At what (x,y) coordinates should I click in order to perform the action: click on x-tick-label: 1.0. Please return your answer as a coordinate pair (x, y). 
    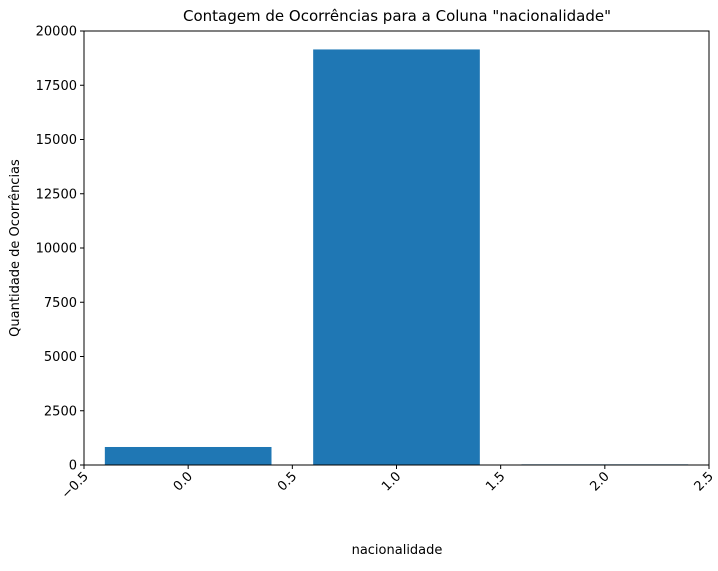
    Looking at the image, I should click on (391, 481).